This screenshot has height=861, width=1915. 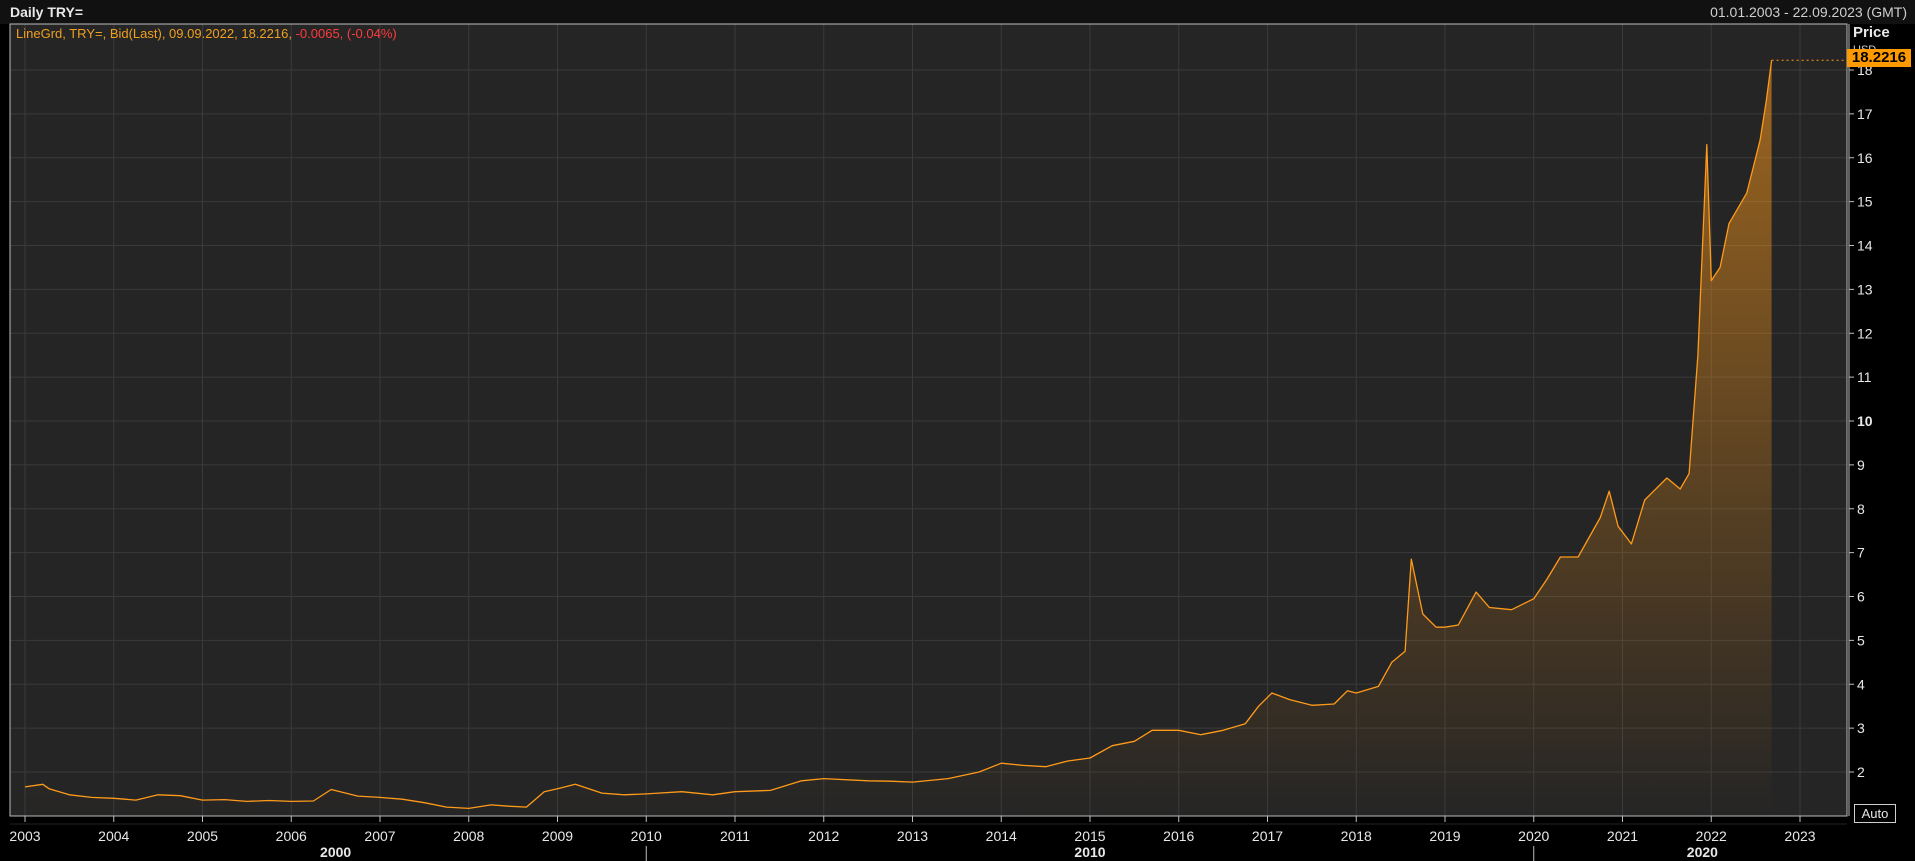 I want to click on y-tick-label: 16, so click(x=1865, y=158).